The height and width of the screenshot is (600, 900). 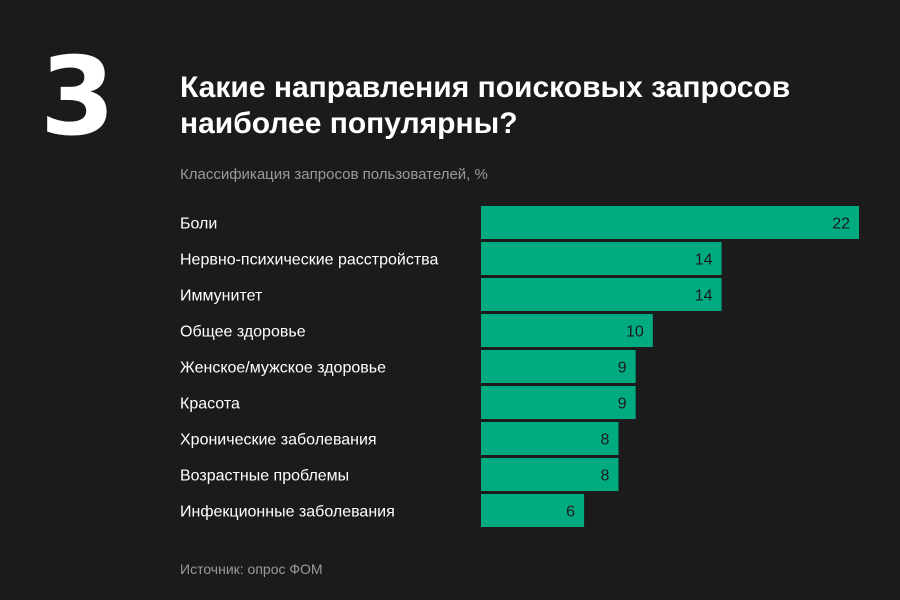 What do you see at coordinates (841, 224) in the screenshot?
I see `bar-value-label: 22` at bounding box center [841, 224].